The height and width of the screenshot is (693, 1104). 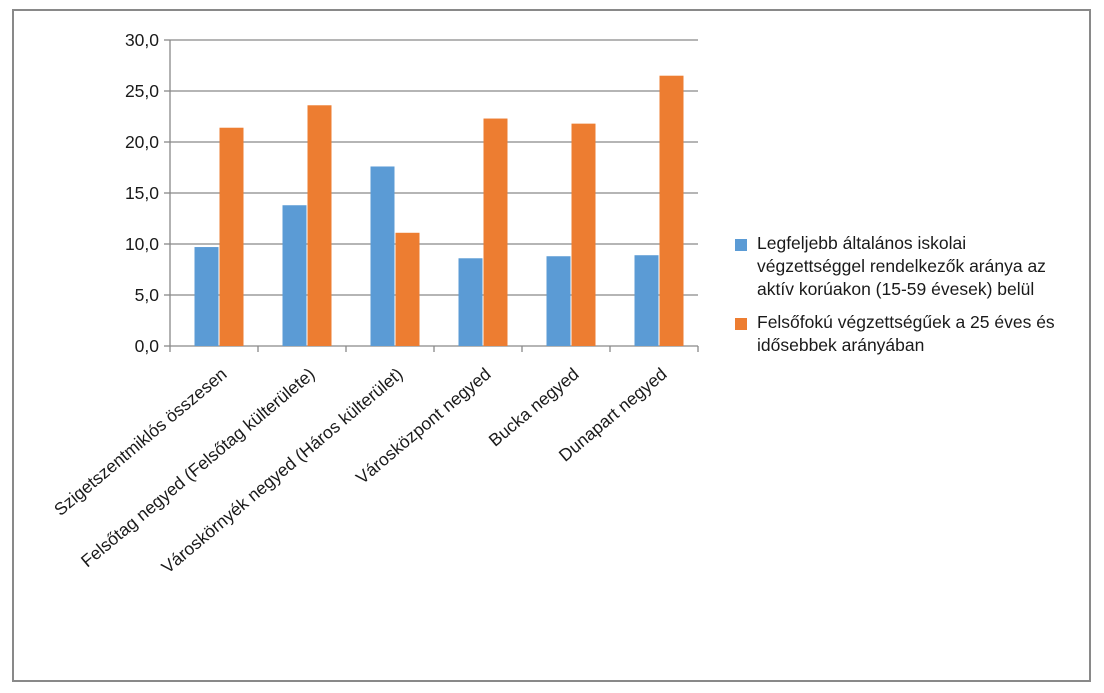 What do you see at coordinates (142, 244) in the screenshot?
I see `y-tick-label: 10,0` at bounding box center [142, 244].